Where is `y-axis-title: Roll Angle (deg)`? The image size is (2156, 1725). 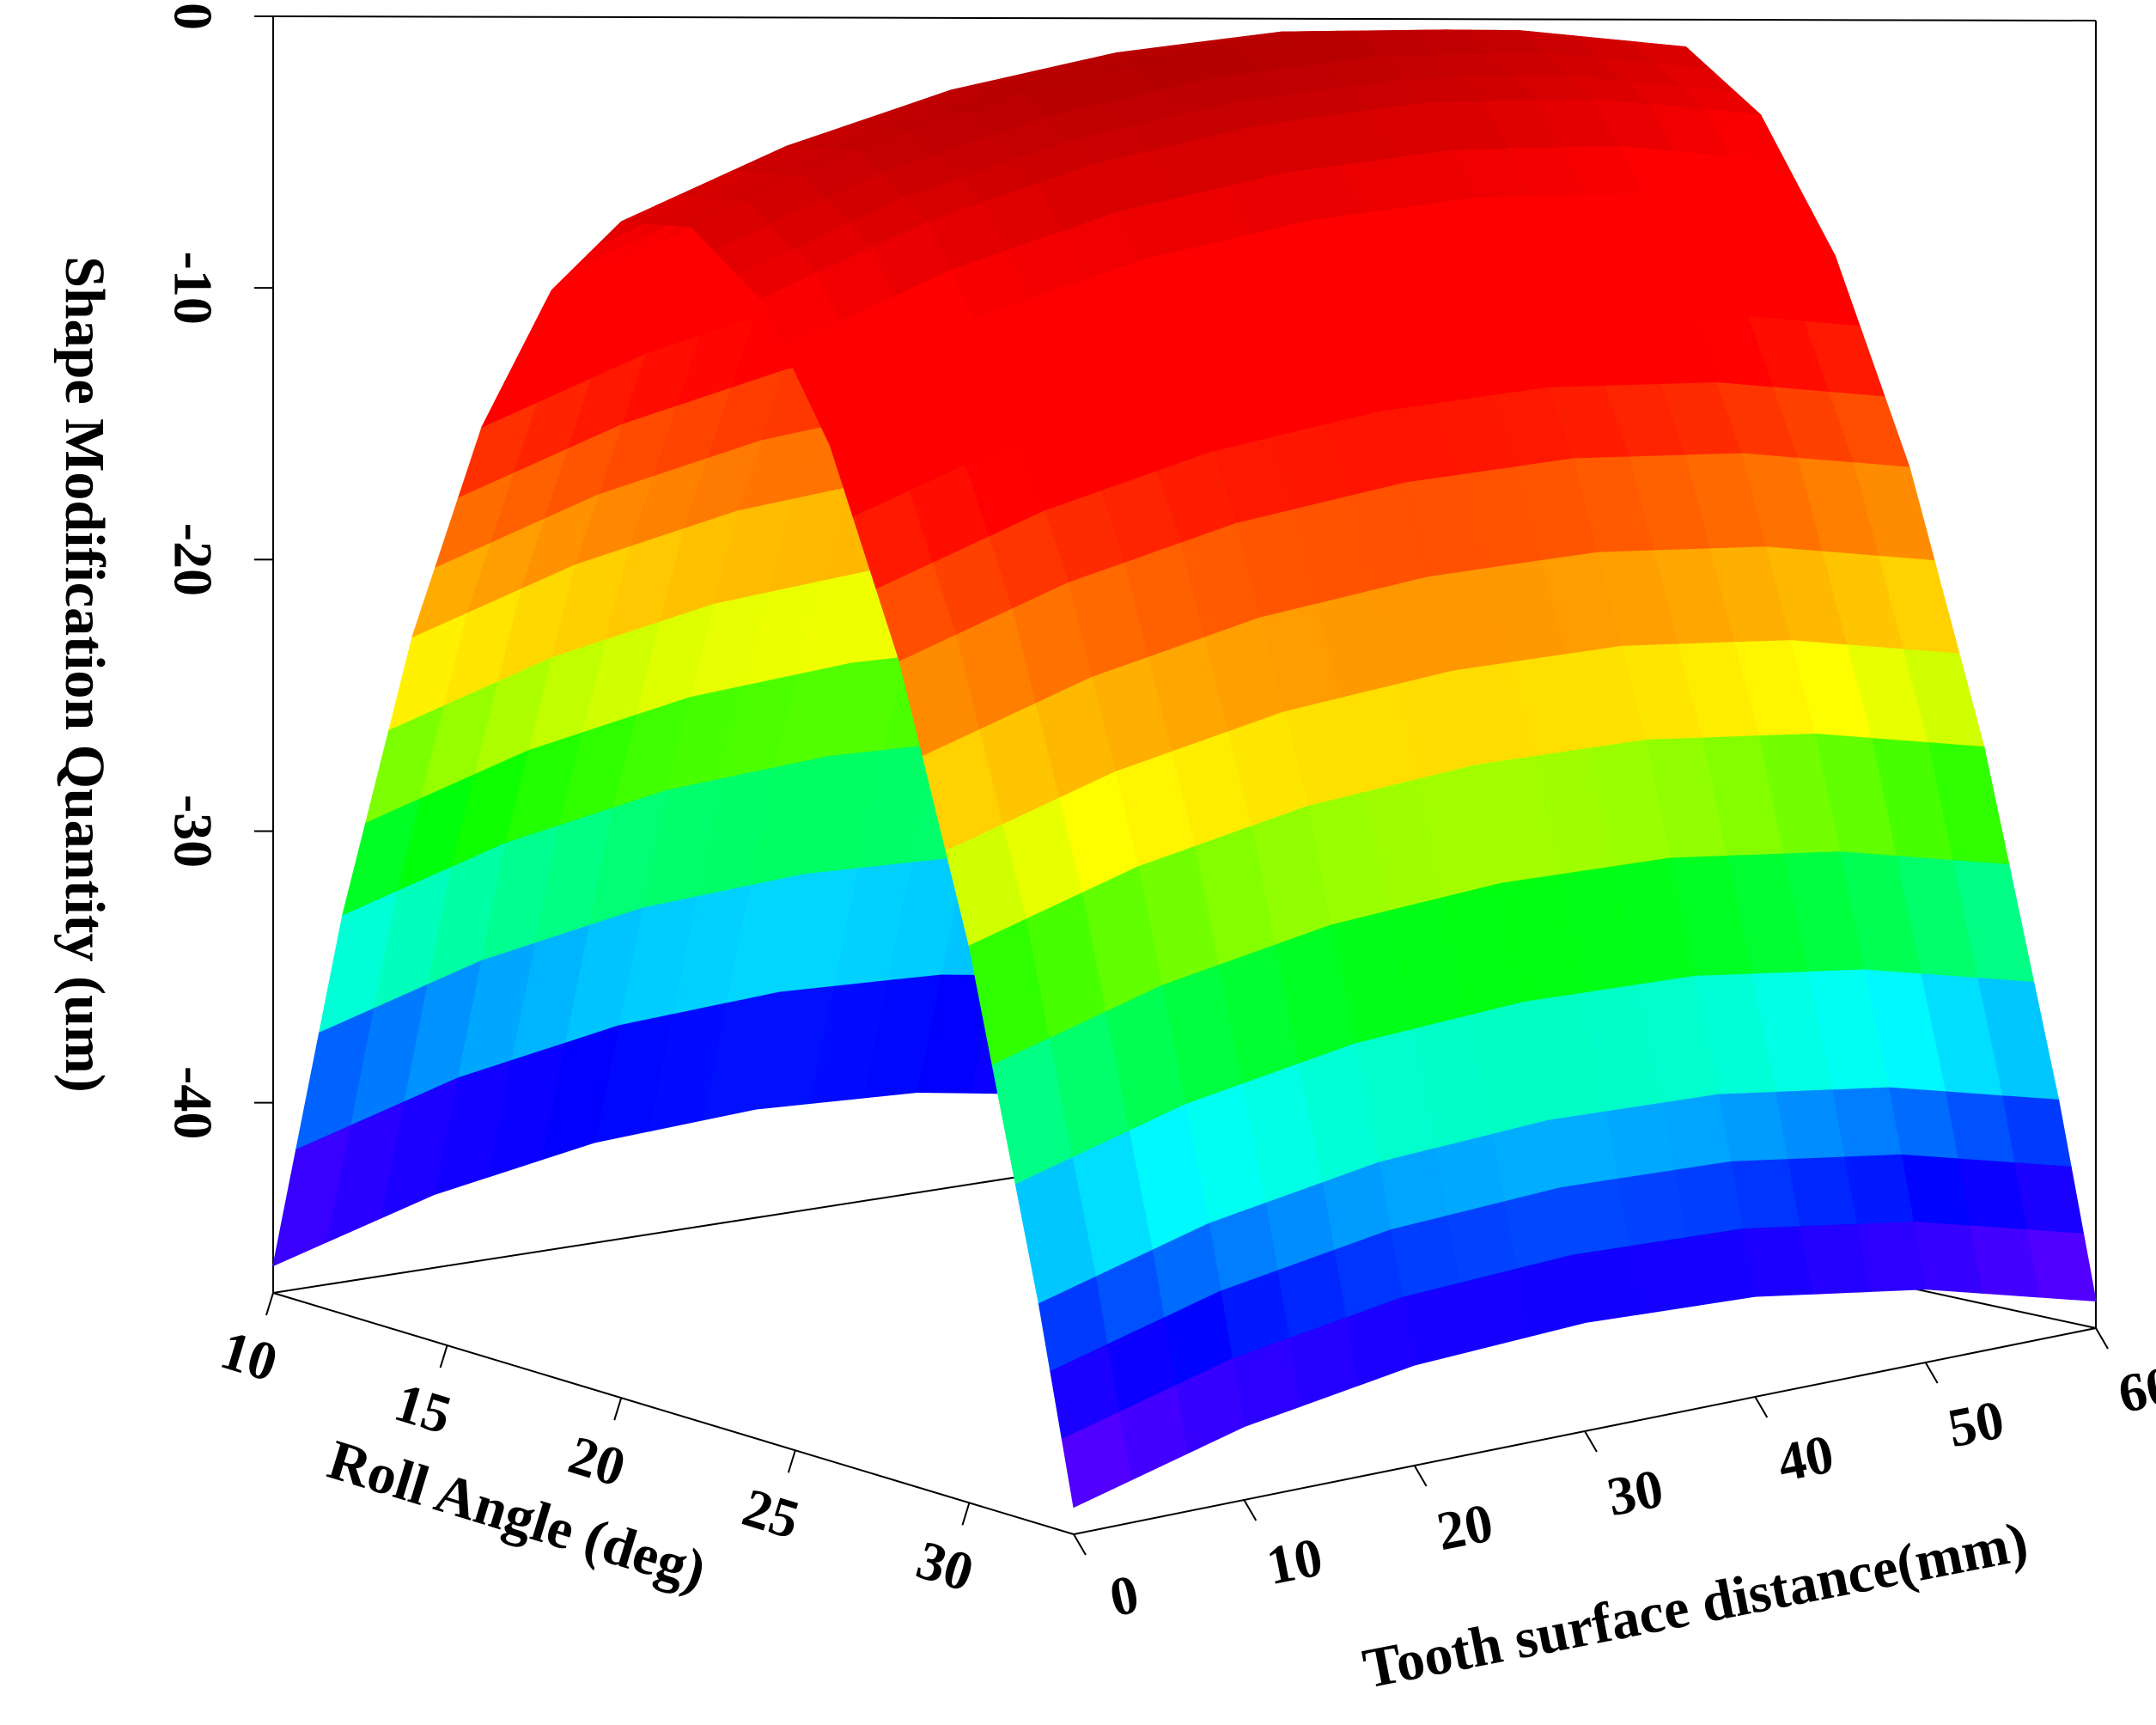
y-axis-title: Roll Angle (deg) is located at coordinates (517, 1516).